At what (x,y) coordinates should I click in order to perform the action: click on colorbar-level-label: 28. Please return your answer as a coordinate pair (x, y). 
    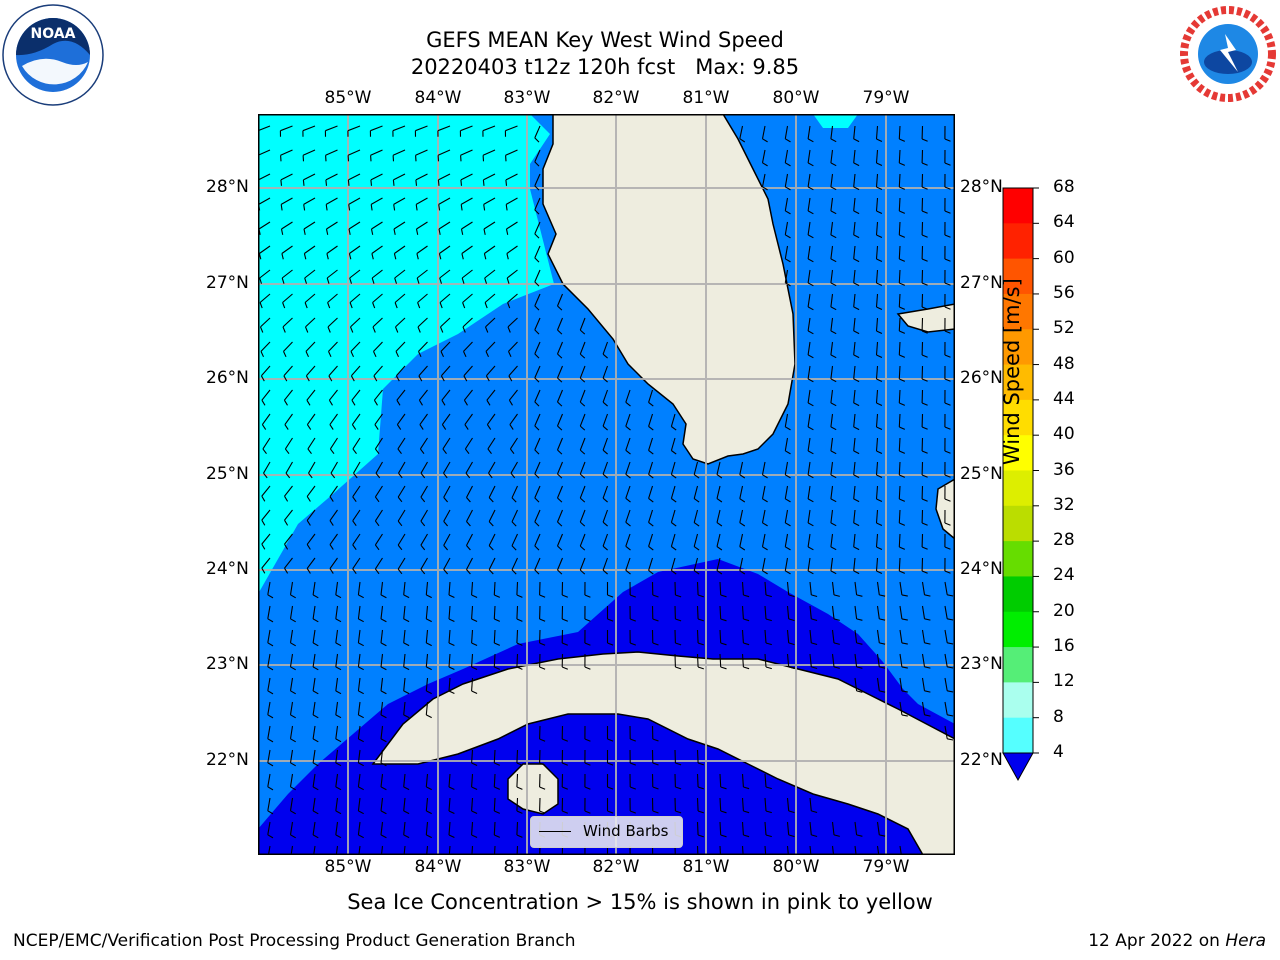
    Looking at the image, I should click on (1064, 540).